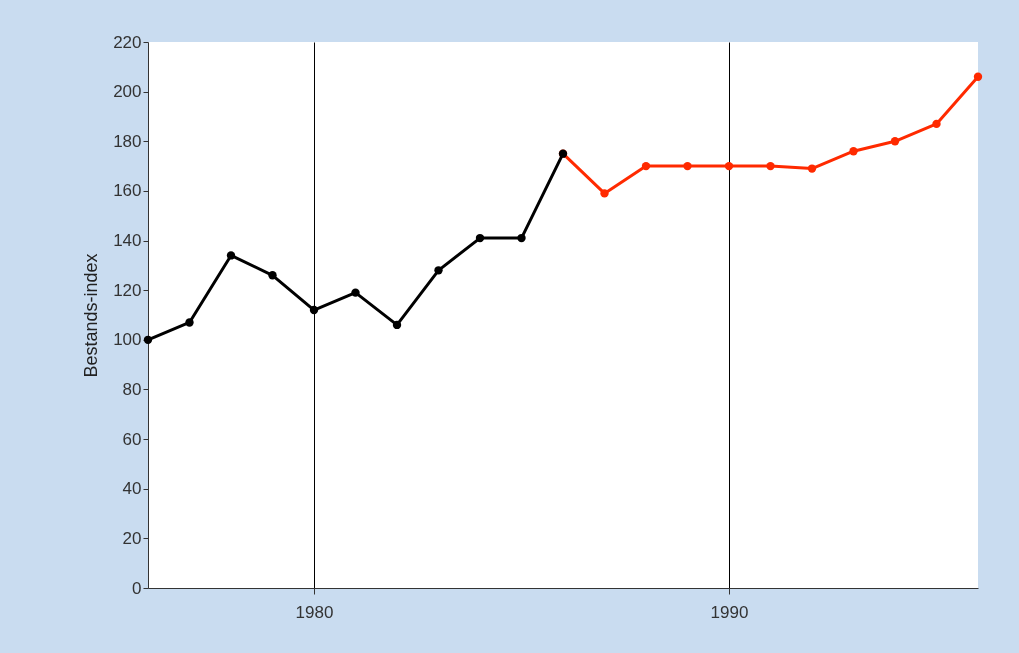 The width and height of the screenshot is (1019, 653). Describe the element at coordinates (127, 340) in the screenshot. I see `y-tick-label: 100` at that location.